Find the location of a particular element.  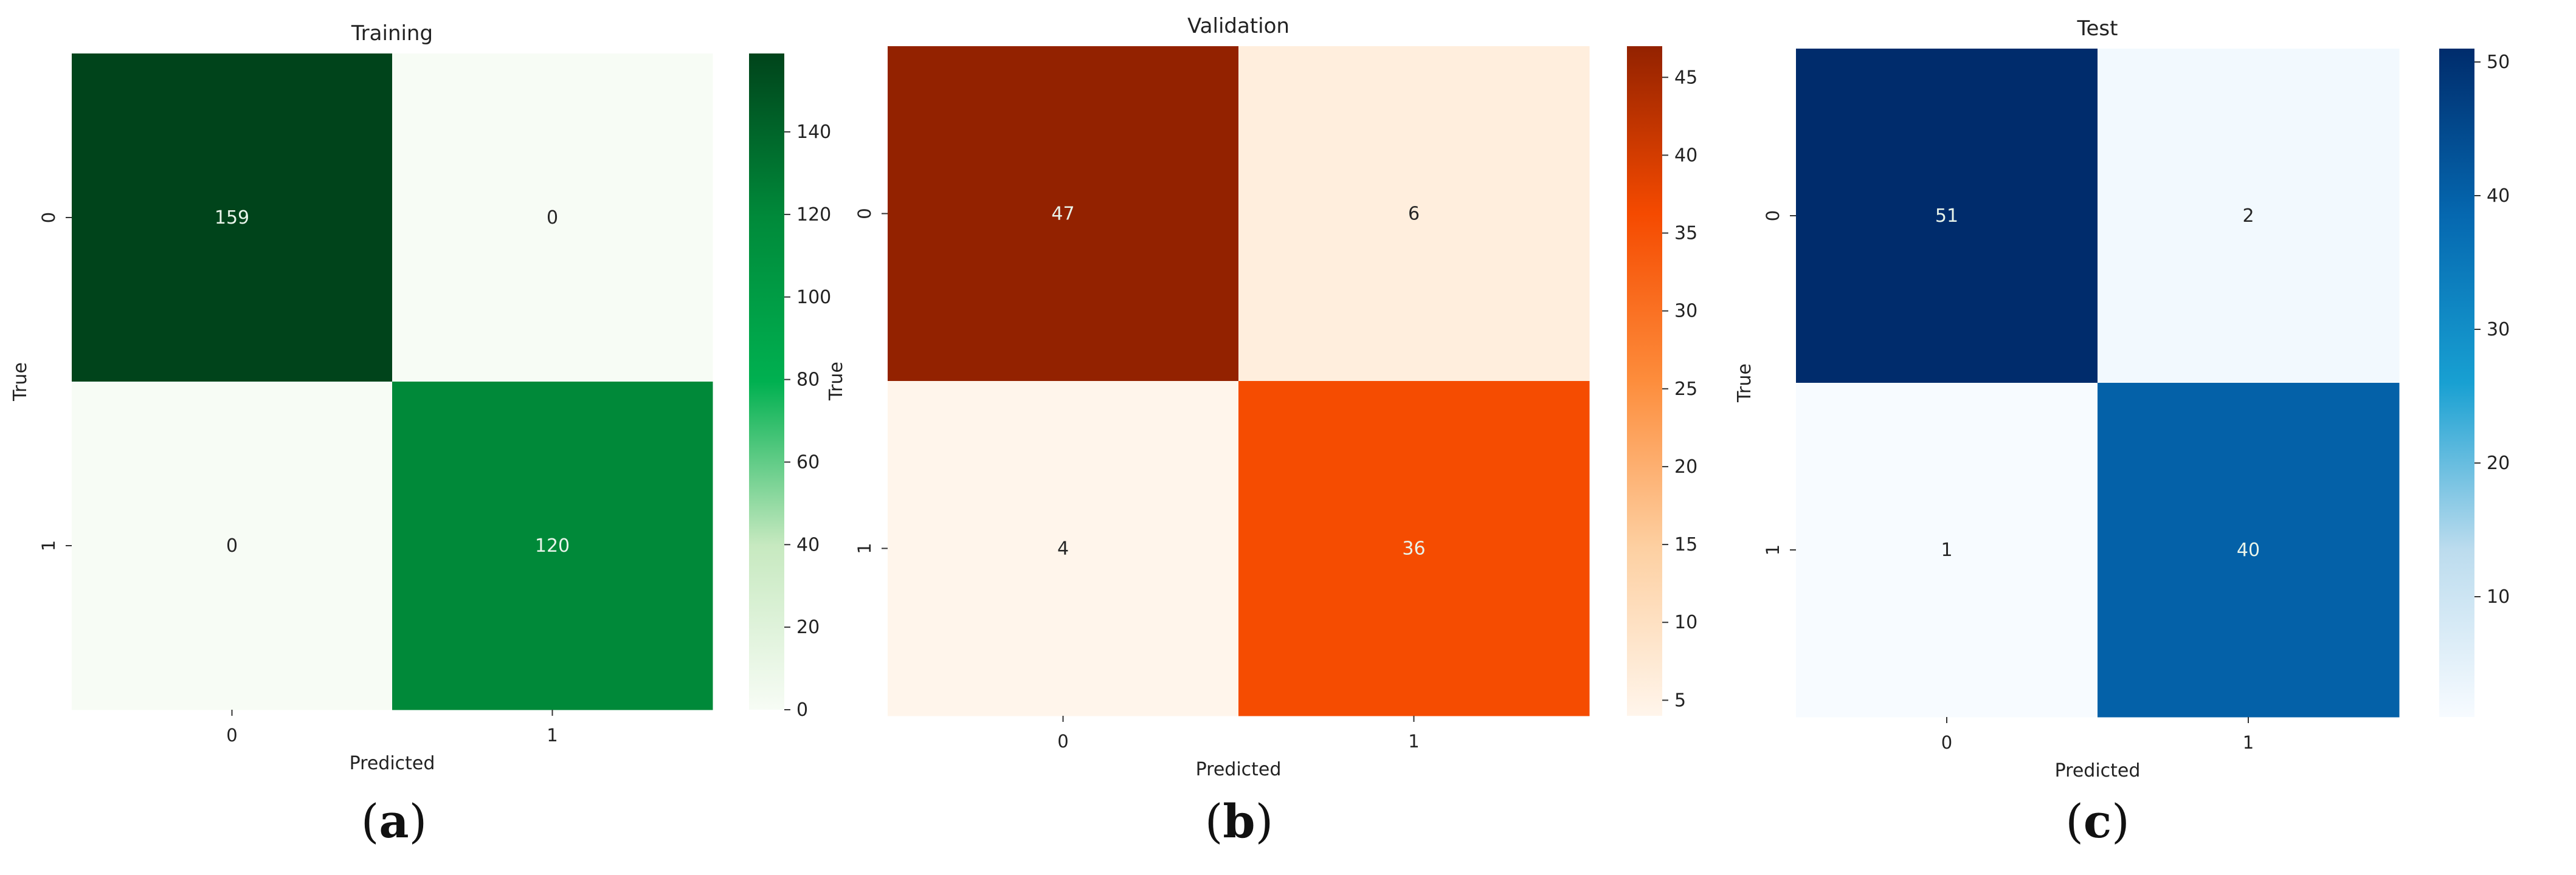

colorbar-tick-label: 35 is located at coordinates (1686, 233).